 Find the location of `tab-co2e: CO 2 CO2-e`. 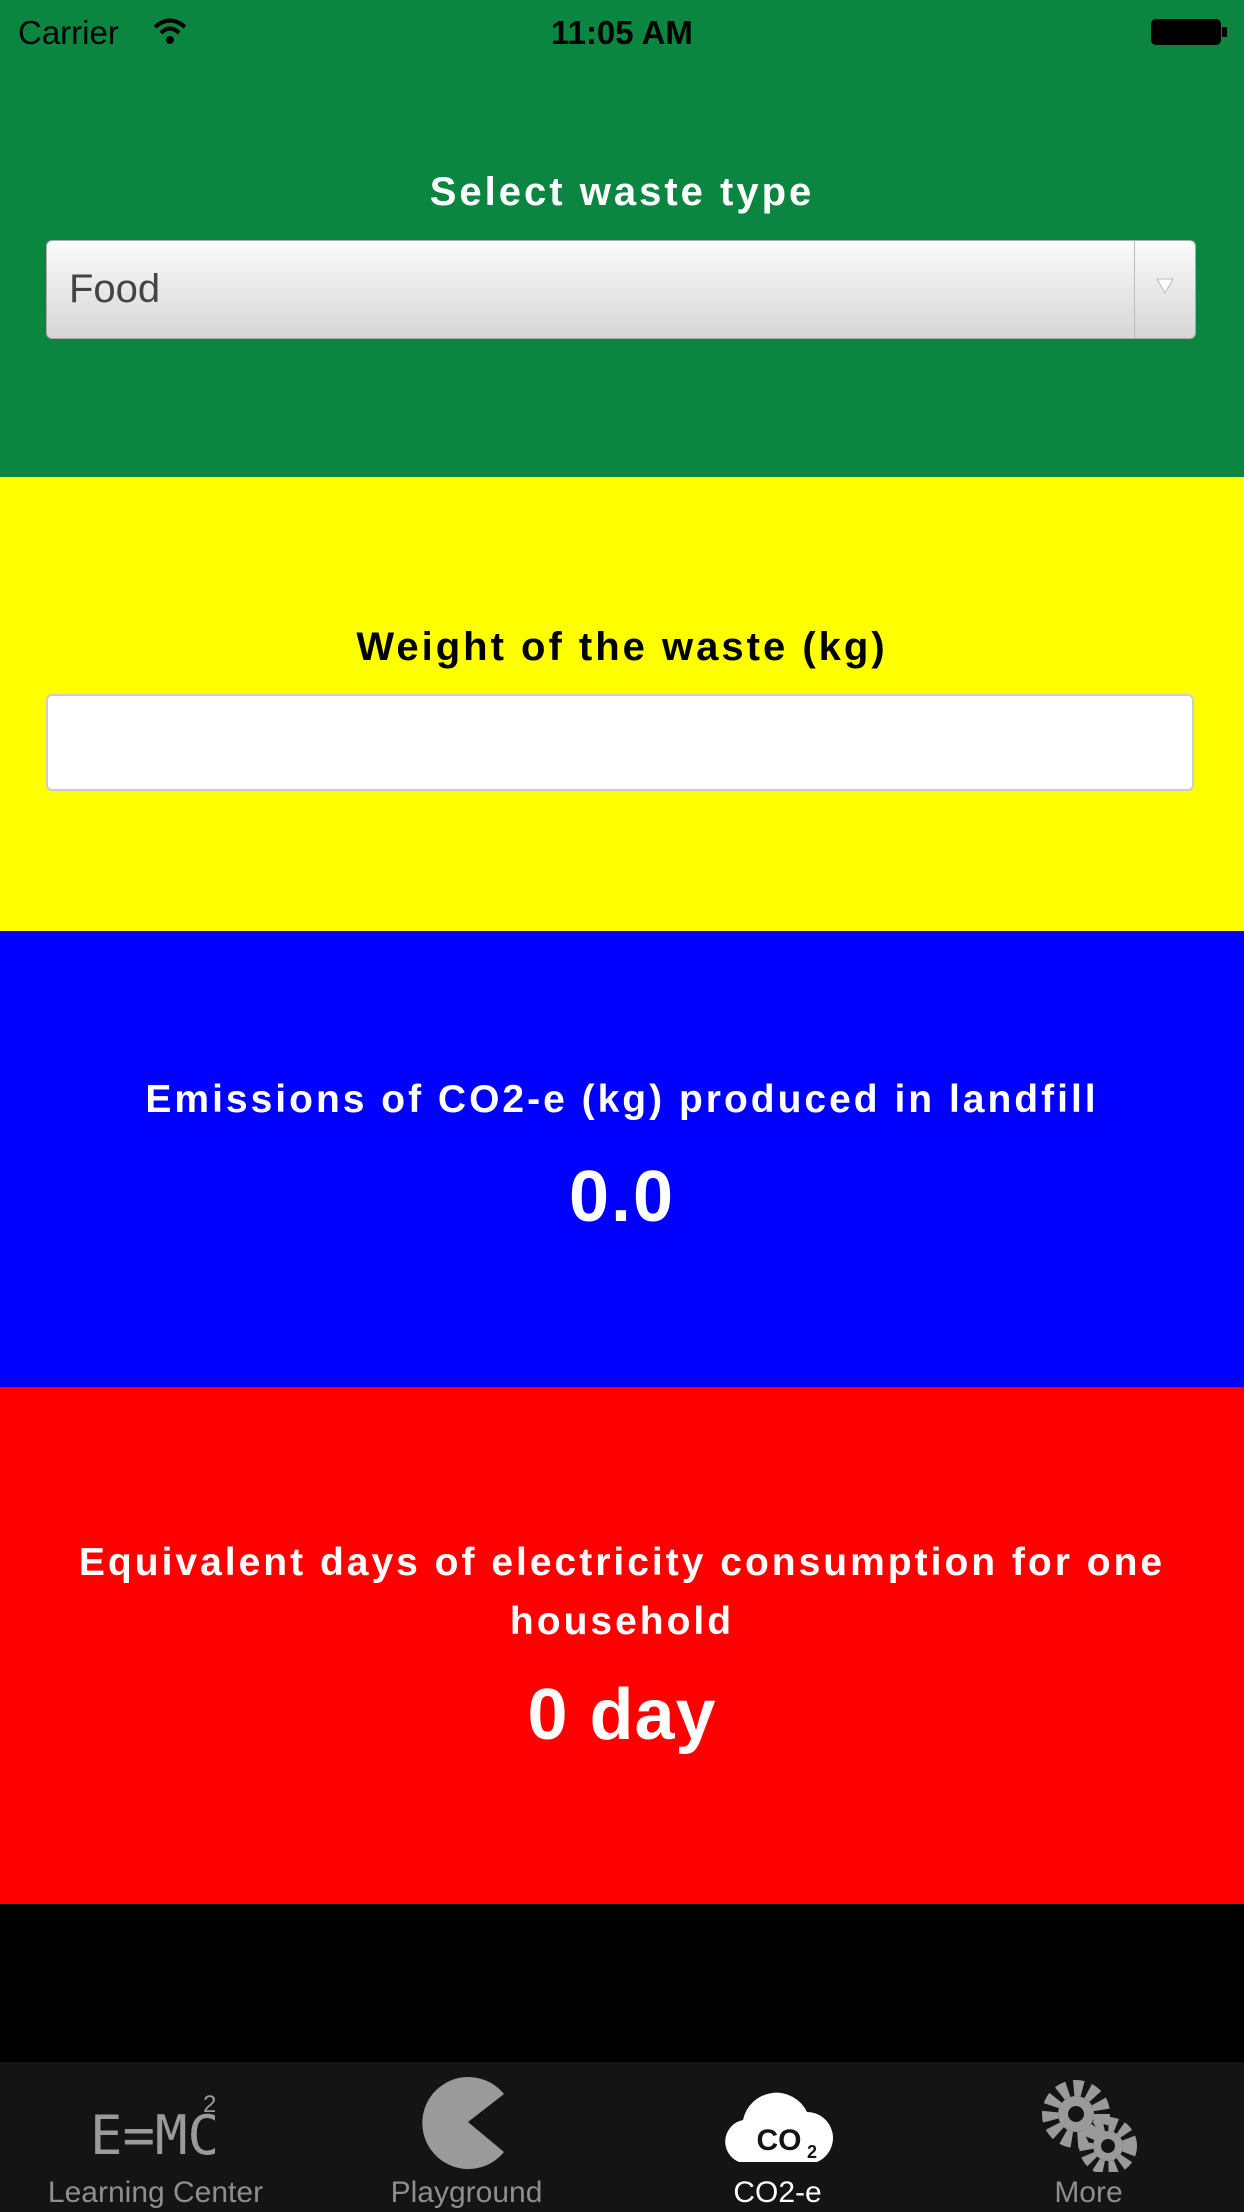

tab-co2e: CO 2 CO2-e is located at coordinates (777, 2137).